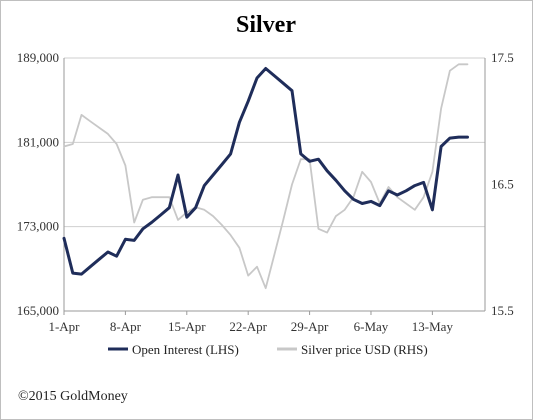  I want to click on y-right-tick-label: 15.5, so click(502, 310).